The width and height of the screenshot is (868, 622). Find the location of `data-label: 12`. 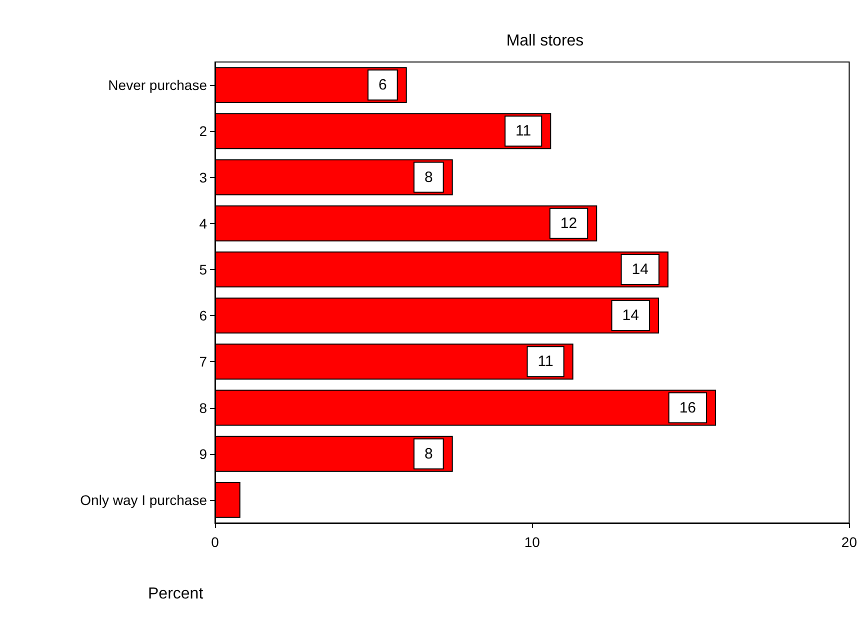

data-label: 12 is located at coordinates (569, 223).